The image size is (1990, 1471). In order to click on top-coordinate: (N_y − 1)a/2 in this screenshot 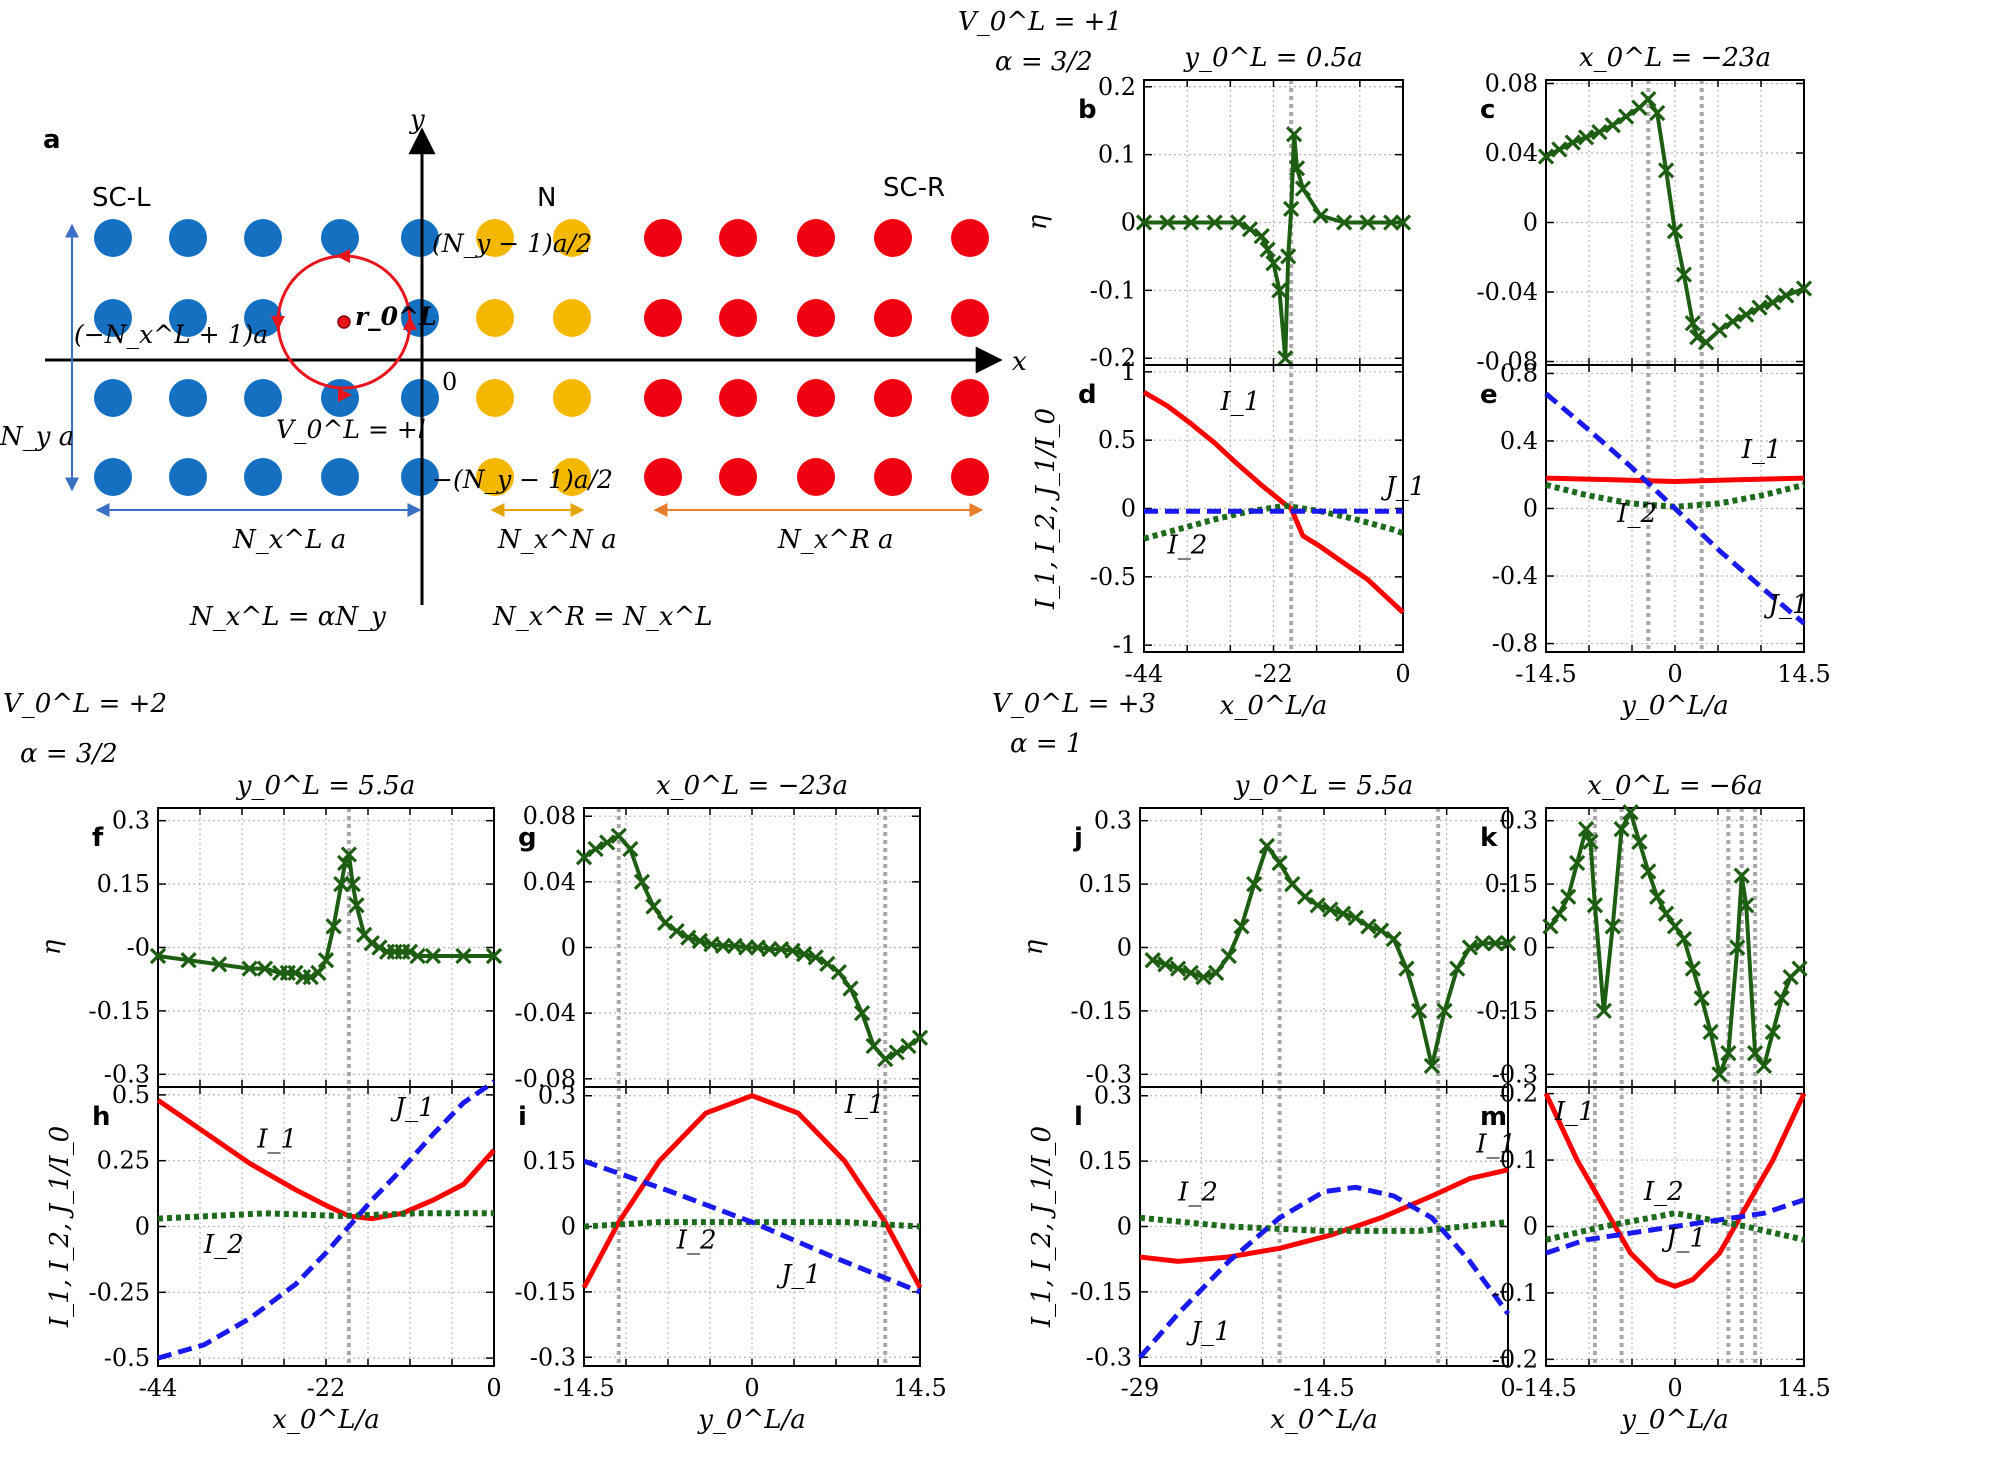, I will do `click(512, 243)`.